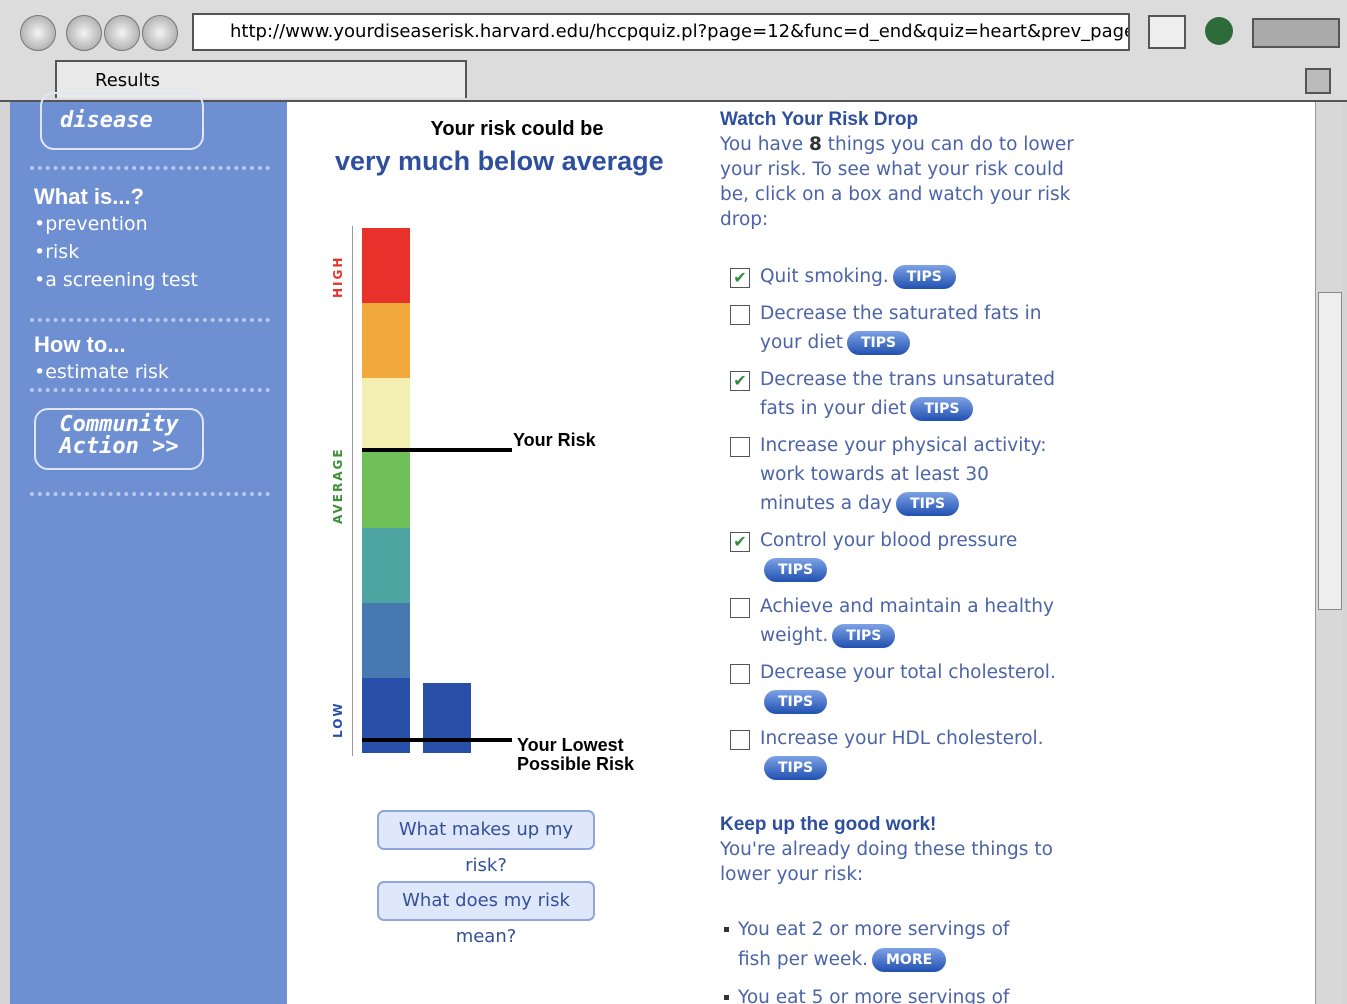 The height and width of the screenshot is (1004, 1347). Describe the element at coordinates (890, 555) in the screenshot. I see `check-item: ✔ Control your blood pressure TIPS` at that location.